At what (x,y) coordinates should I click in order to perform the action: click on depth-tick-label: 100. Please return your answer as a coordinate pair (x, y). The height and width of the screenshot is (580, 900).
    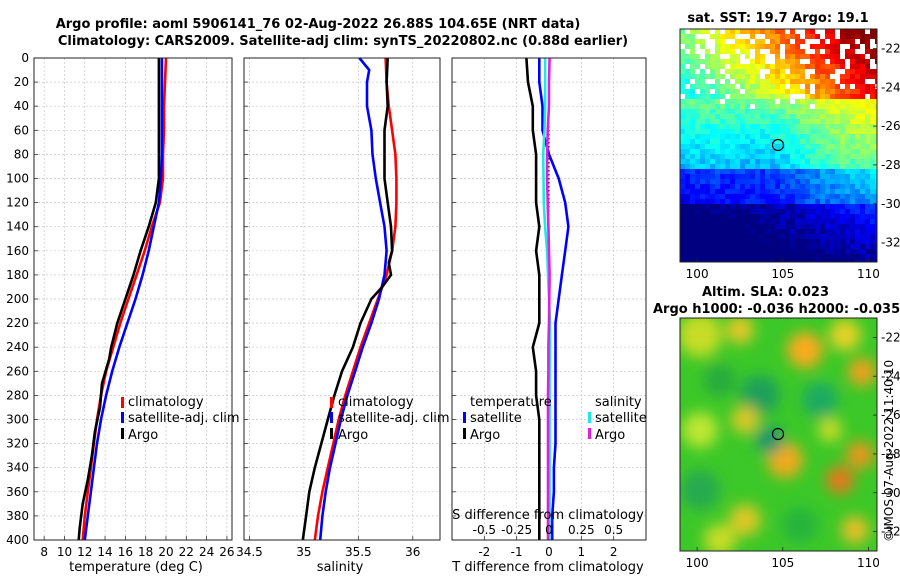
    Looking at the image, I should click on (17, 179).